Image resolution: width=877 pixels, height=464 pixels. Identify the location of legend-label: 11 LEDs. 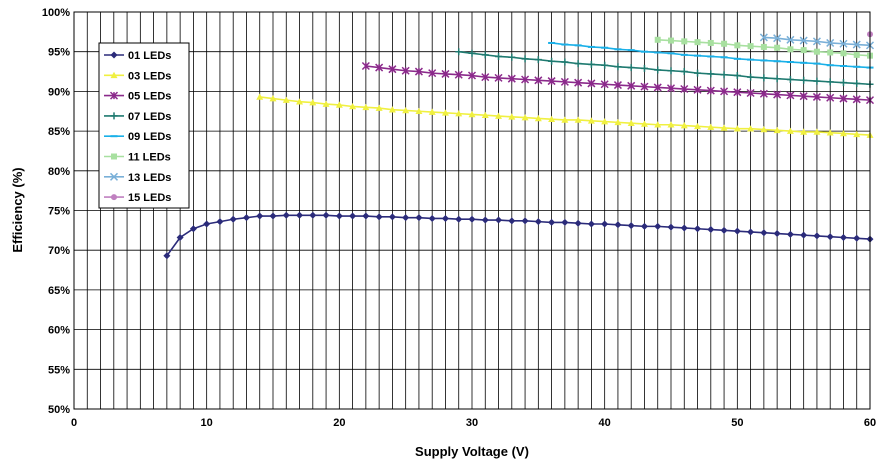
(149, 158).